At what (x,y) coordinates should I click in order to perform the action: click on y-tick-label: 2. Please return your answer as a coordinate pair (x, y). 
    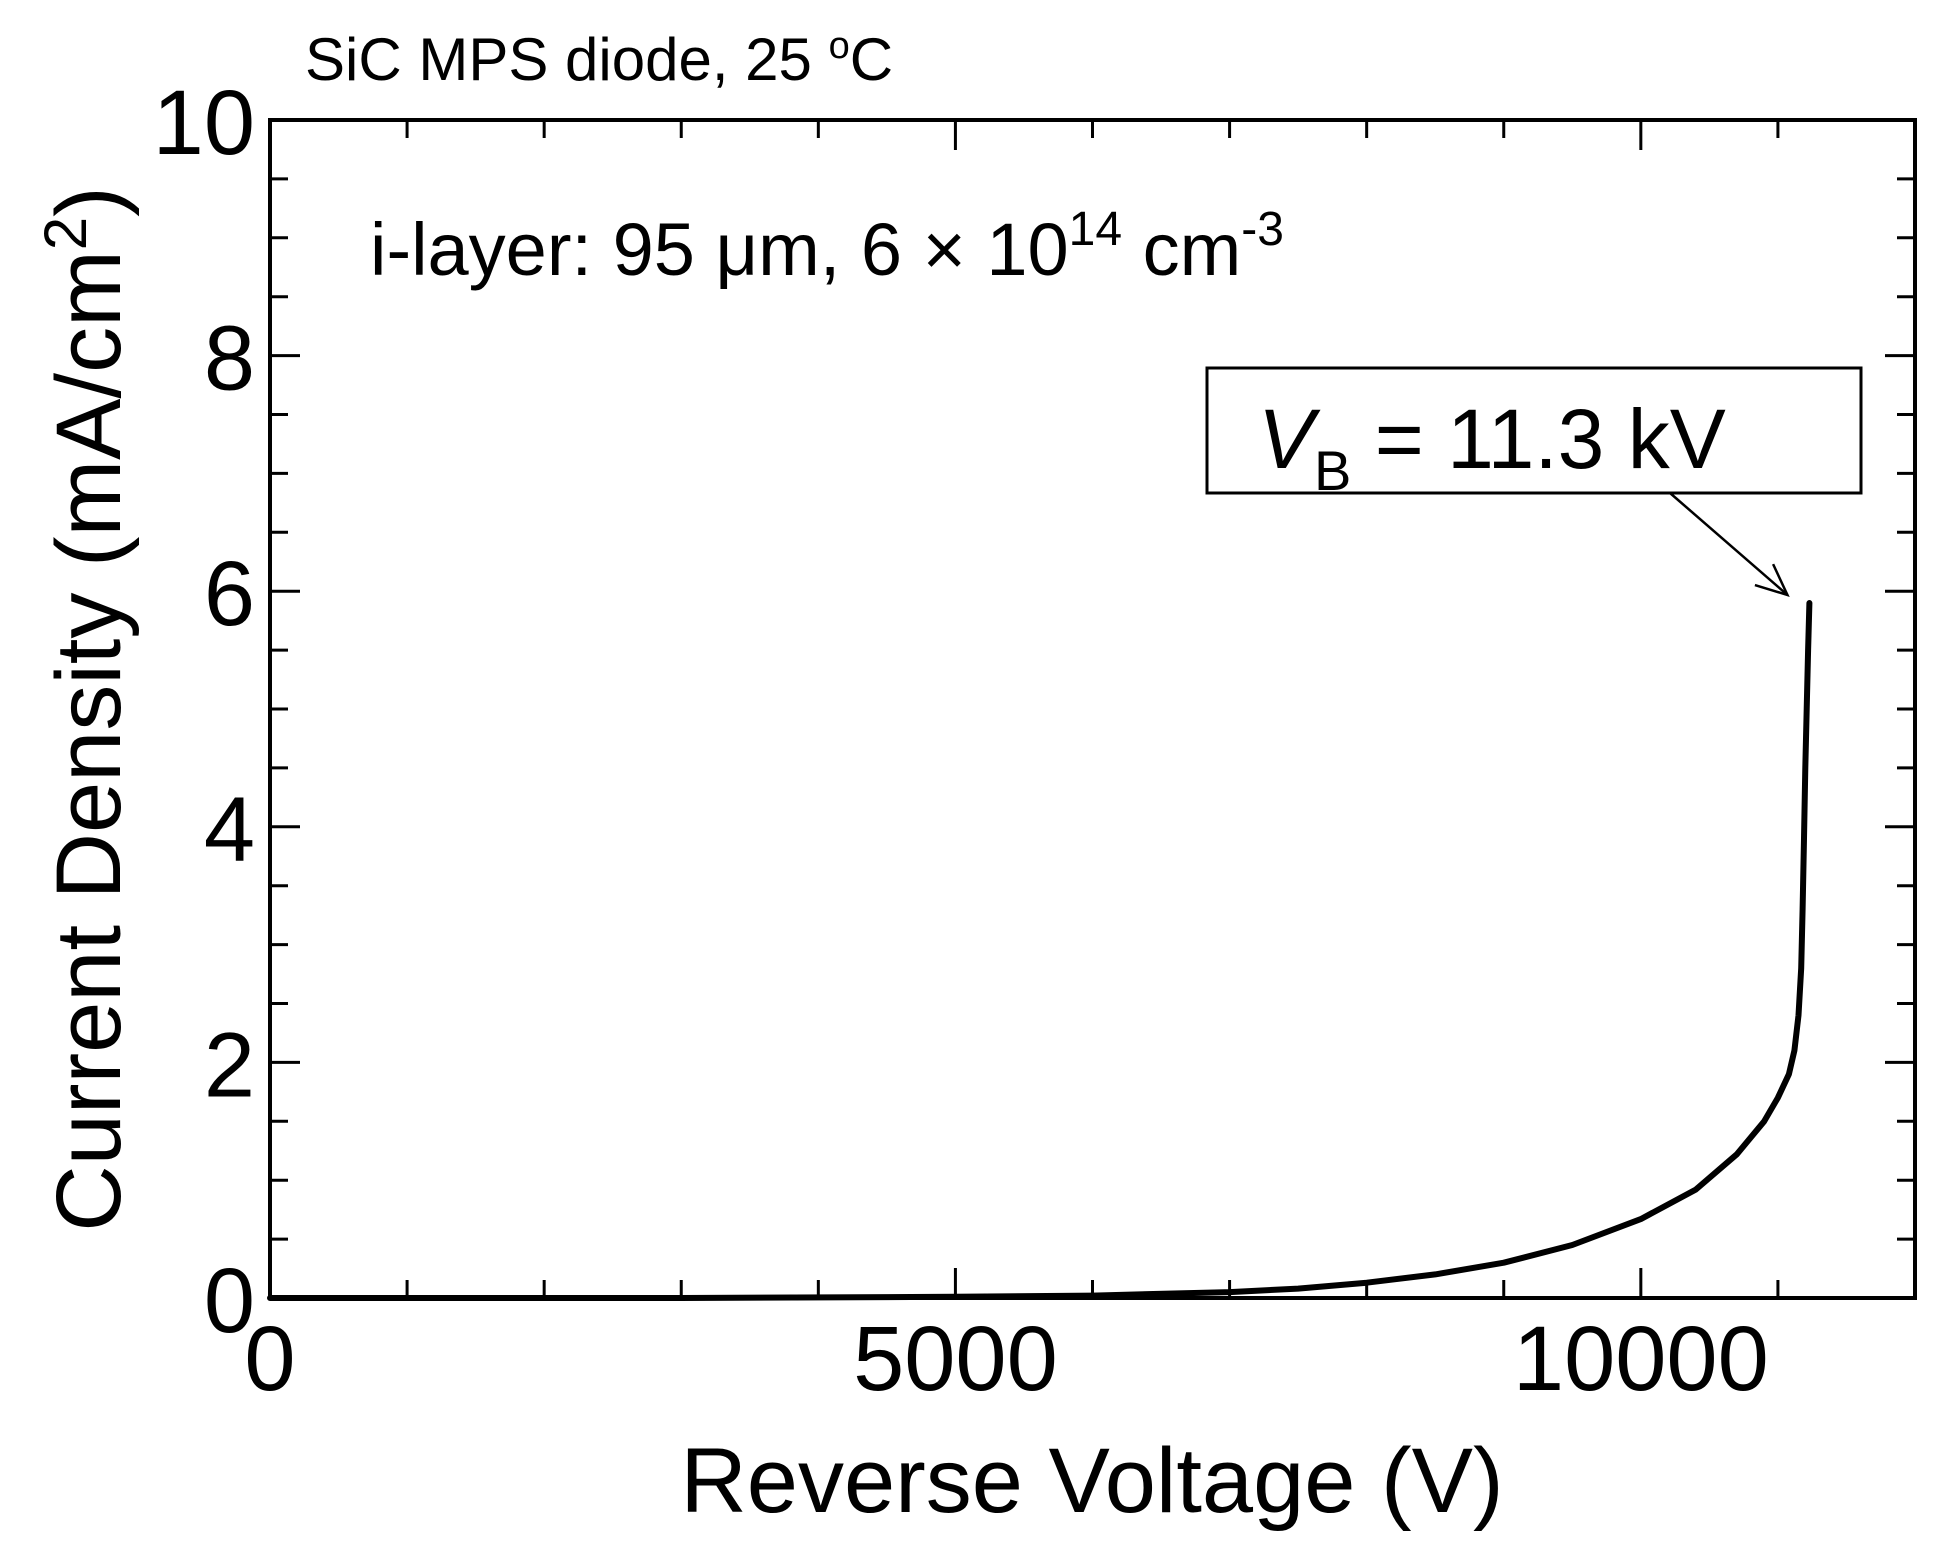
    Looking at the image, I should click on (229, 1065).